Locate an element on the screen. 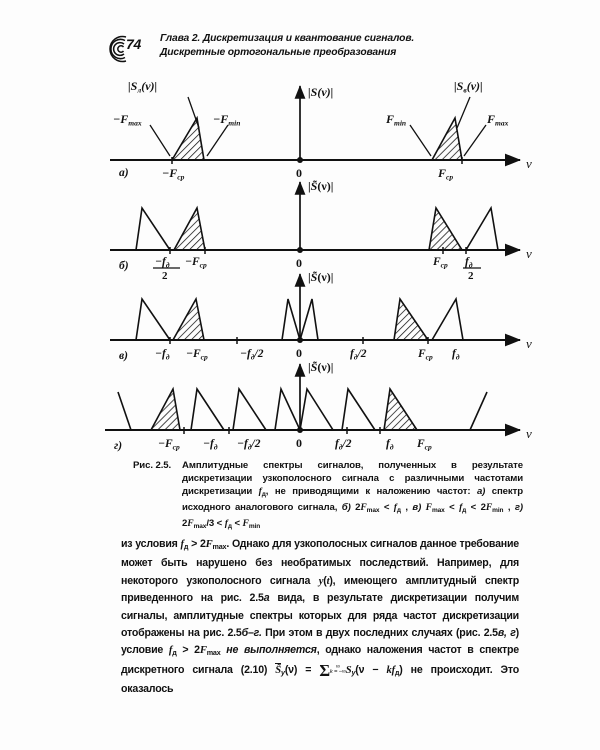  panel-g-tick-label-fsr: Fср is located at coordinates (424, 444).